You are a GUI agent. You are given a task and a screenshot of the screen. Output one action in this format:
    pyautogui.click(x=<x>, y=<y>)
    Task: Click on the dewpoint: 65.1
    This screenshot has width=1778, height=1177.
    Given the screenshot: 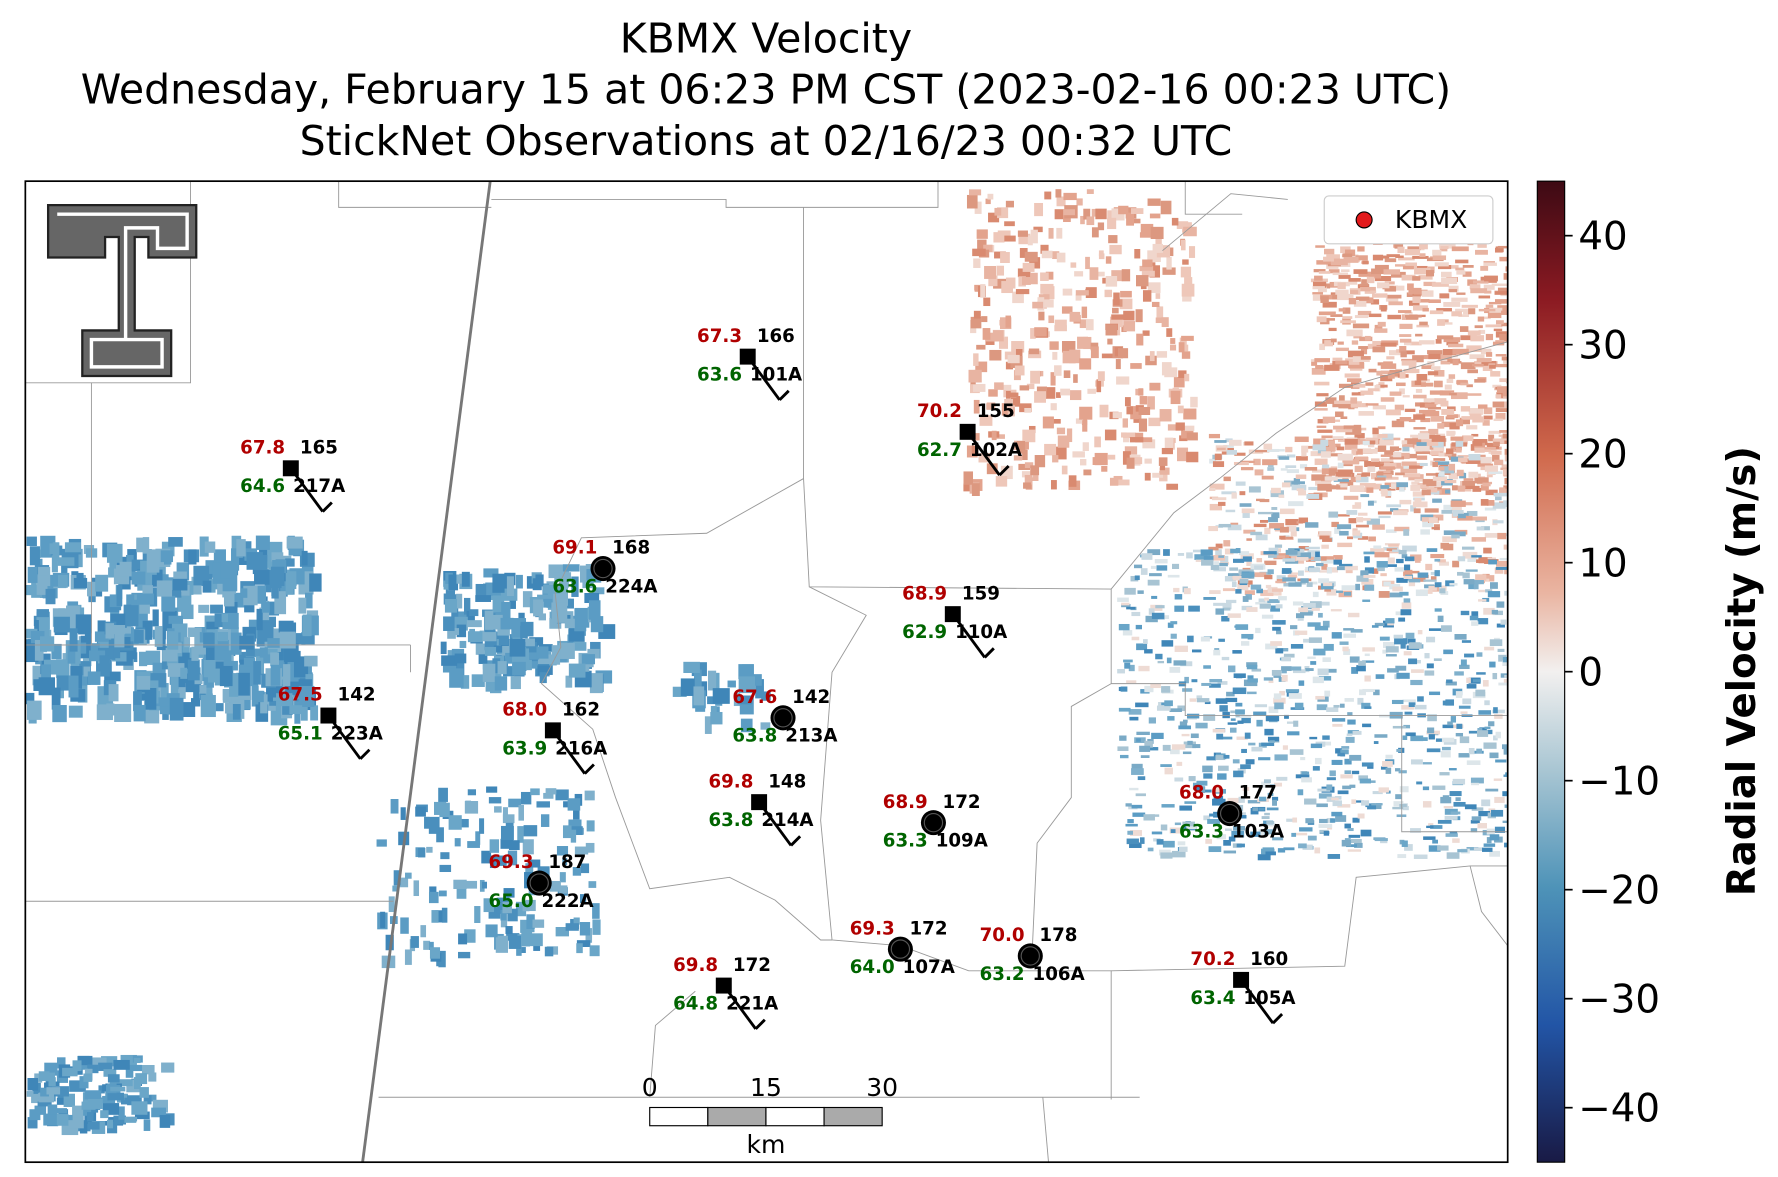 What is the action you would take?
    pyautogui.click(x=300, y=733)
    